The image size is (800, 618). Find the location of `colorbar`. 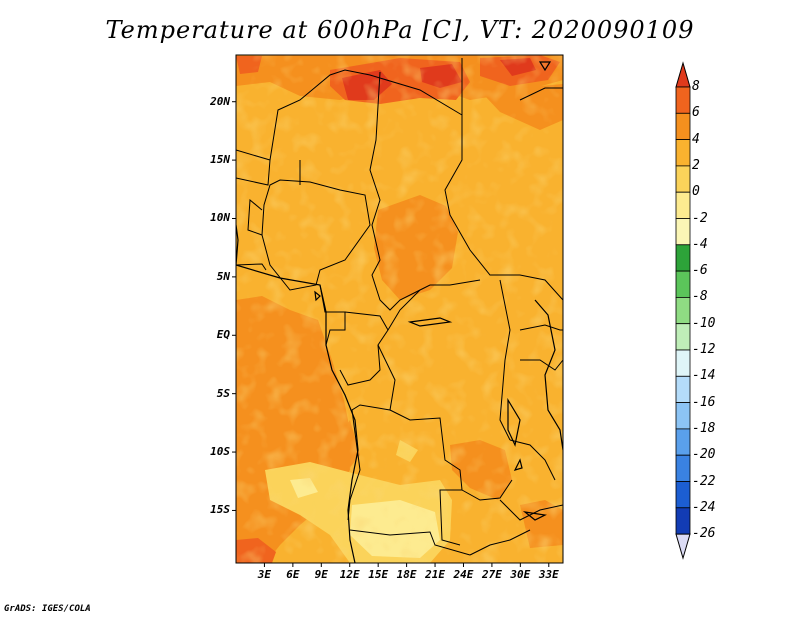

colorbar is located at coordinates (683, 310).